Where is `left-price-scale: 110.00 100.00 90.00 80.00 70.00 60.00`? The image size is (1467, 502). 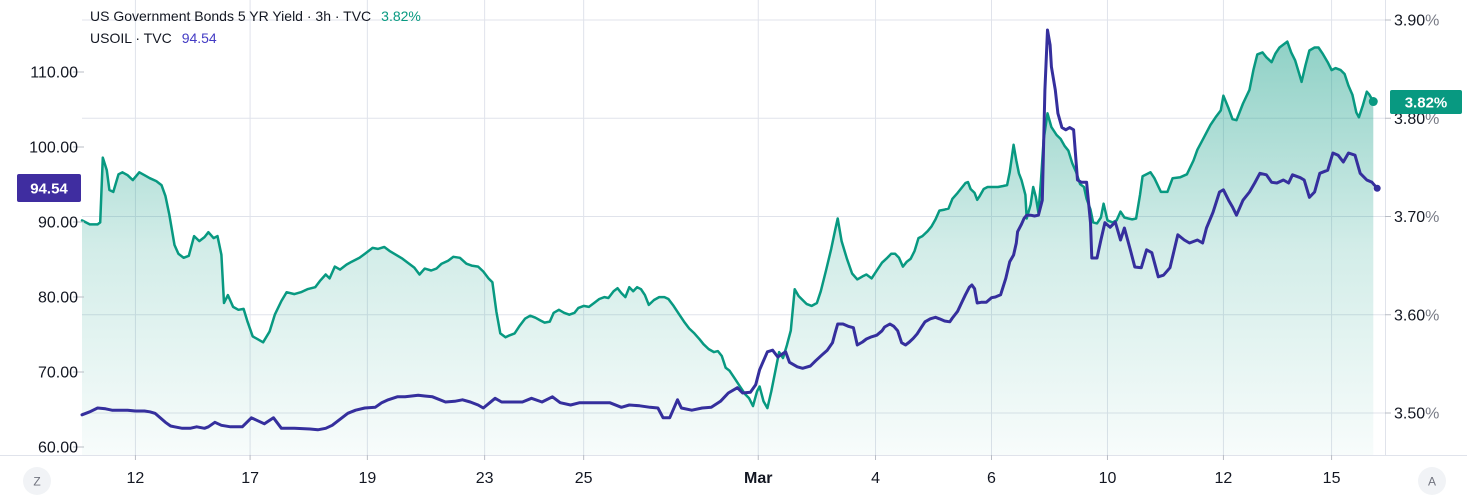
left-price-scale: 110.00 100.00 90.00 80.00 70.00 60.00 is located at coordinates (56, 261).